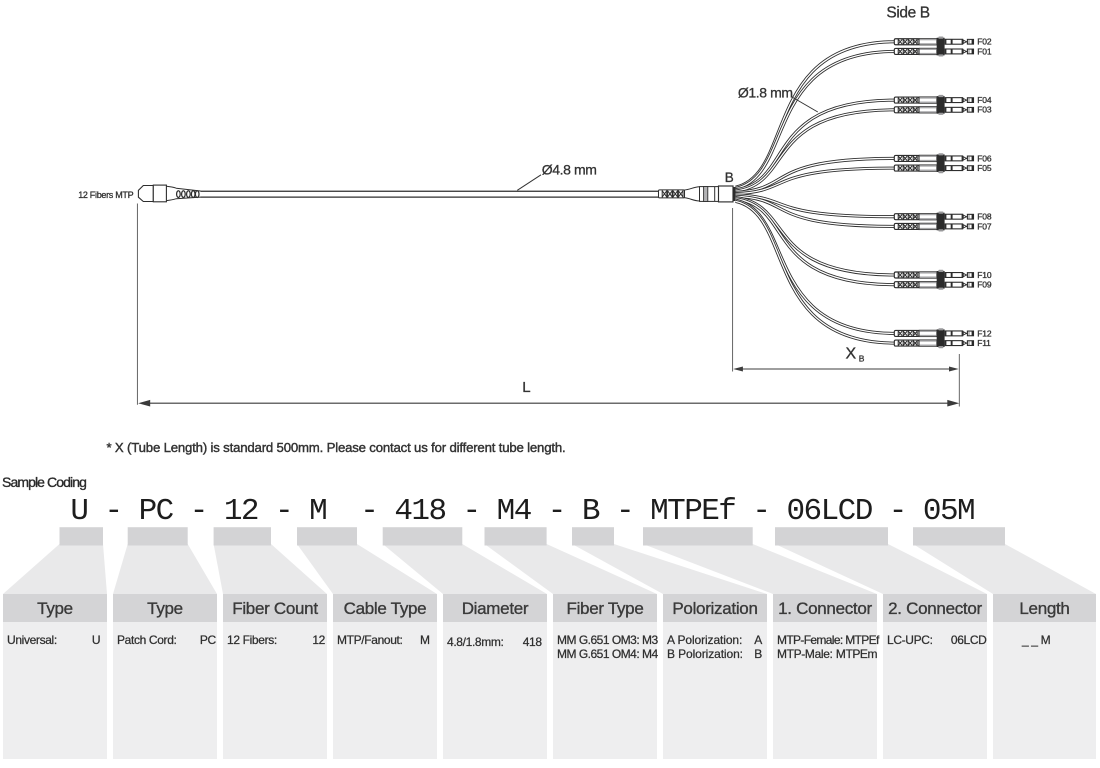  What do you see at coordinates (569, 170) in the screenshot?
I see `svg-text: Ø4.8 mm` at bounding box center [569, 170].